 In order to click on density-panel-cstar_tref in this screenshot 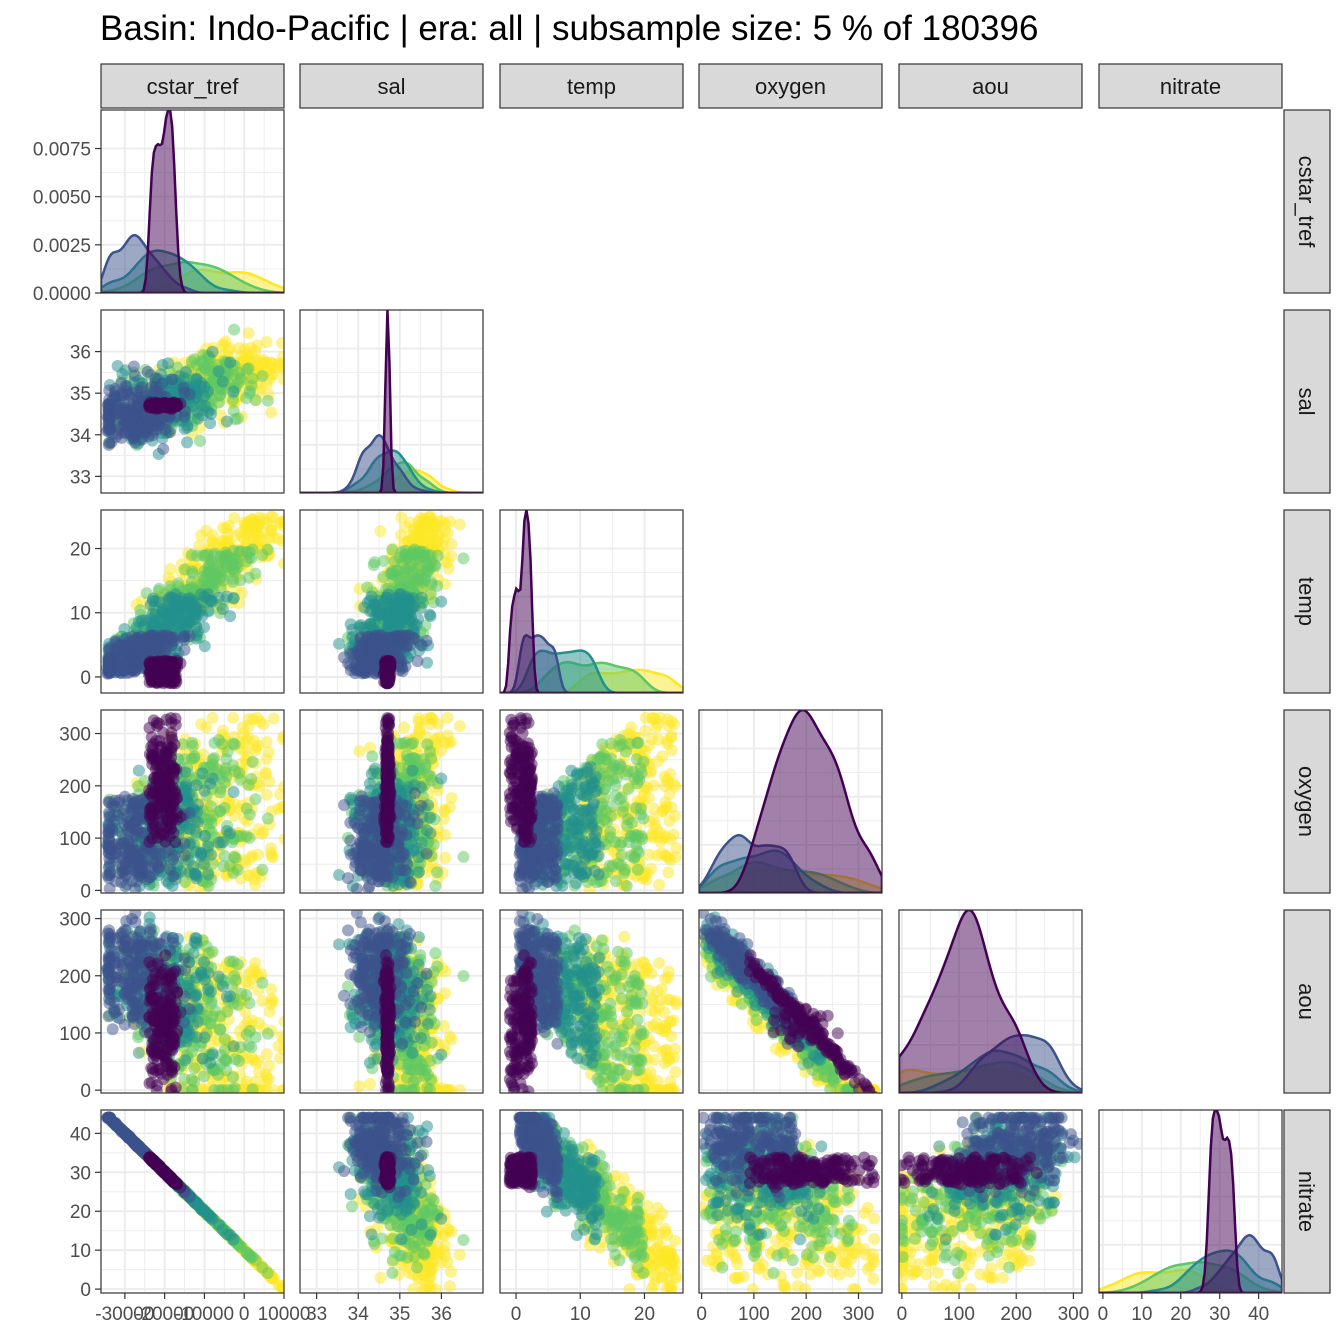, I will do `click(192, 201)`.